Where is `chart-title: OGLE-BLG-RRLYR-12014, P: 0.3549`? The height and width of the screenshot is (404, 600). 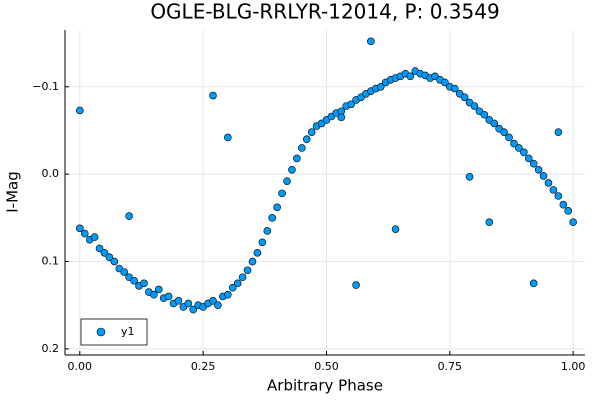
chart-title: OGLE-BLG-RRLYR-12014, P: 0.3549 is located at coordinates (324, 12).